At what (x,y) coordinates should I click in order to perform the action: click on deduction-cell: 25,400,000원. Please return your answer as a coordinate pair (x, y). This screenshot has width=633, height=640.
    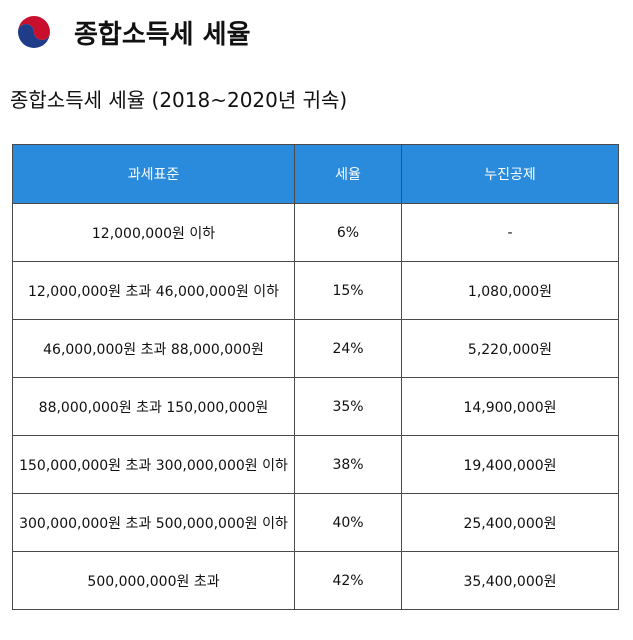
    Looking at the image, I should click on (510, 522).